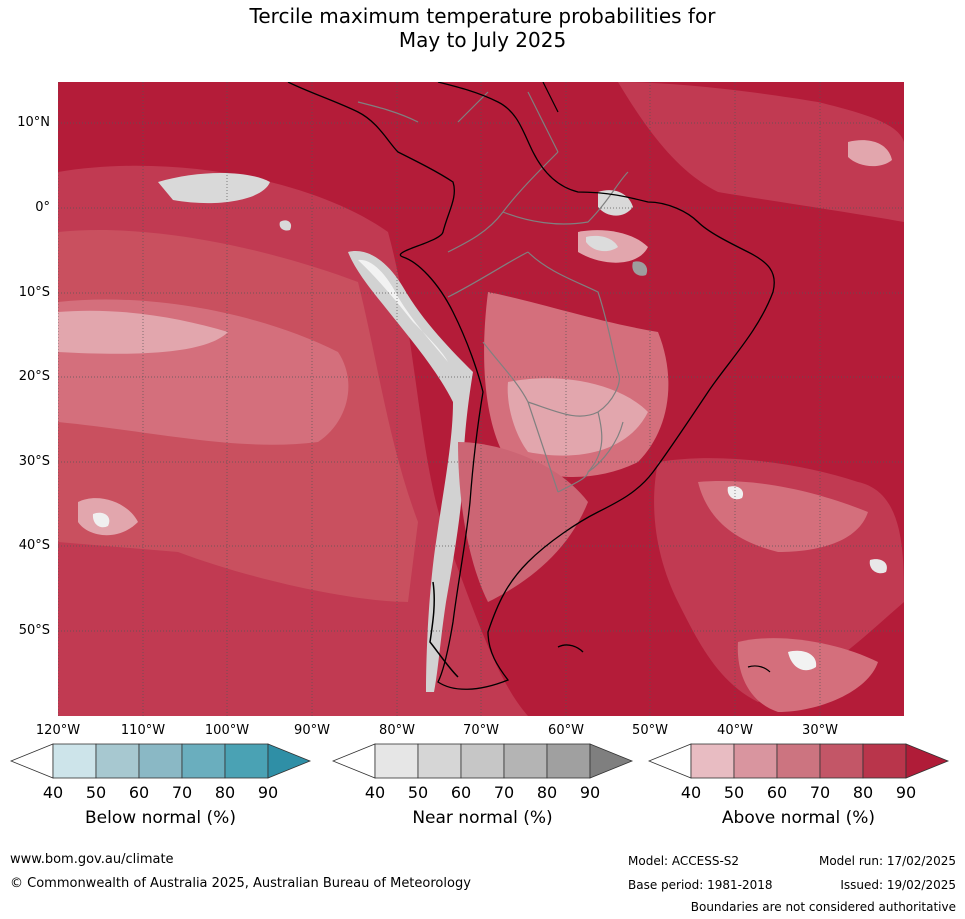 The width and height of the screenshot is (965, 919). Describe the element at coordinates (650, 730) in the screenshot. I see `lon-label-50w: 50°W` at that location.